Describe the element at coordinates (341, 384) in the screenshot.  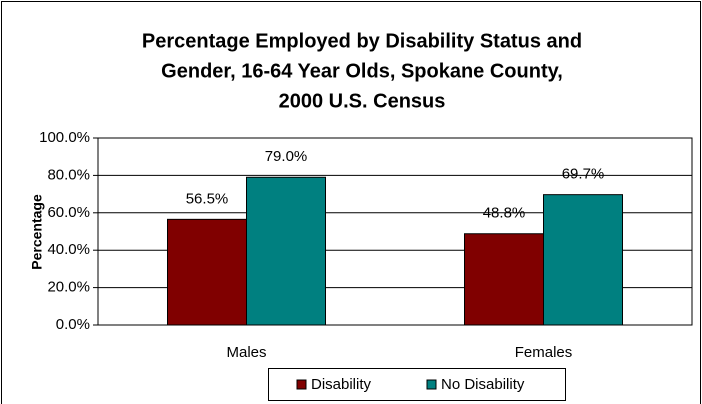
I see `legend-label: Disability` at that location.